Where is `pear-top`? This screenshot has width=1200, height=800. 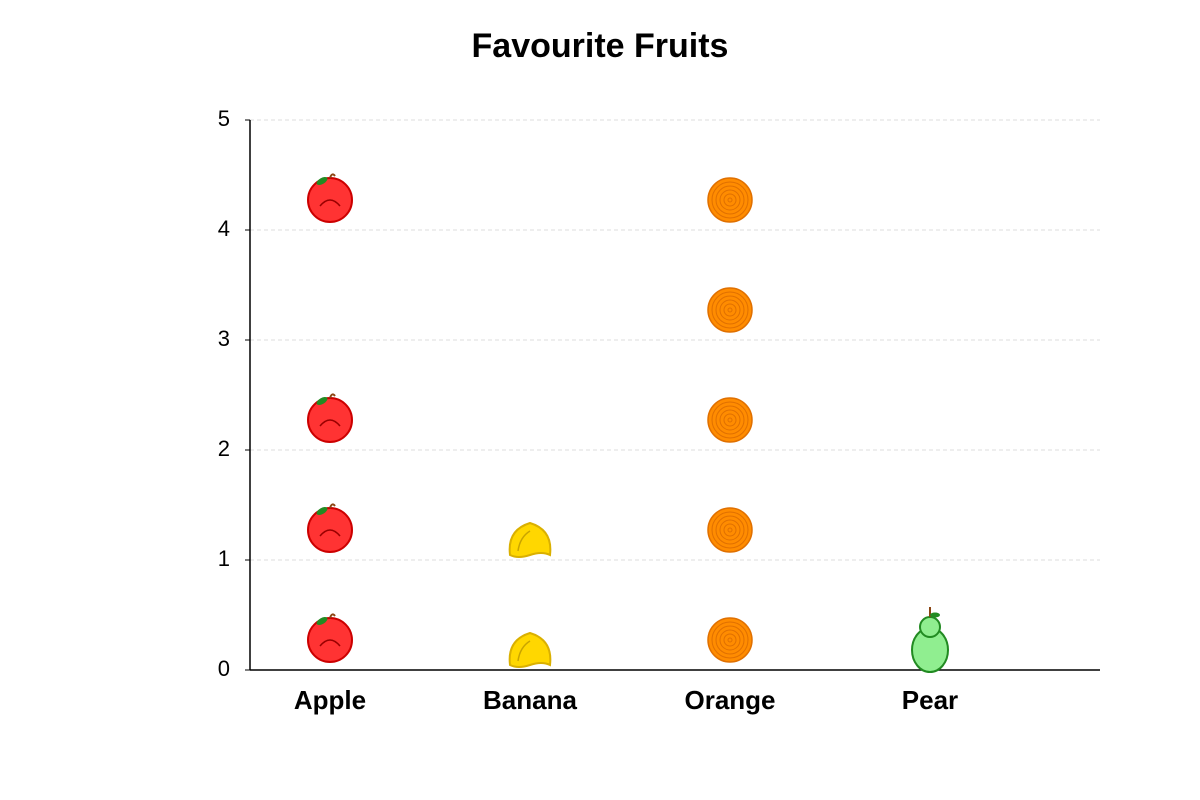
pear-top is located at coordinates (930, 627).